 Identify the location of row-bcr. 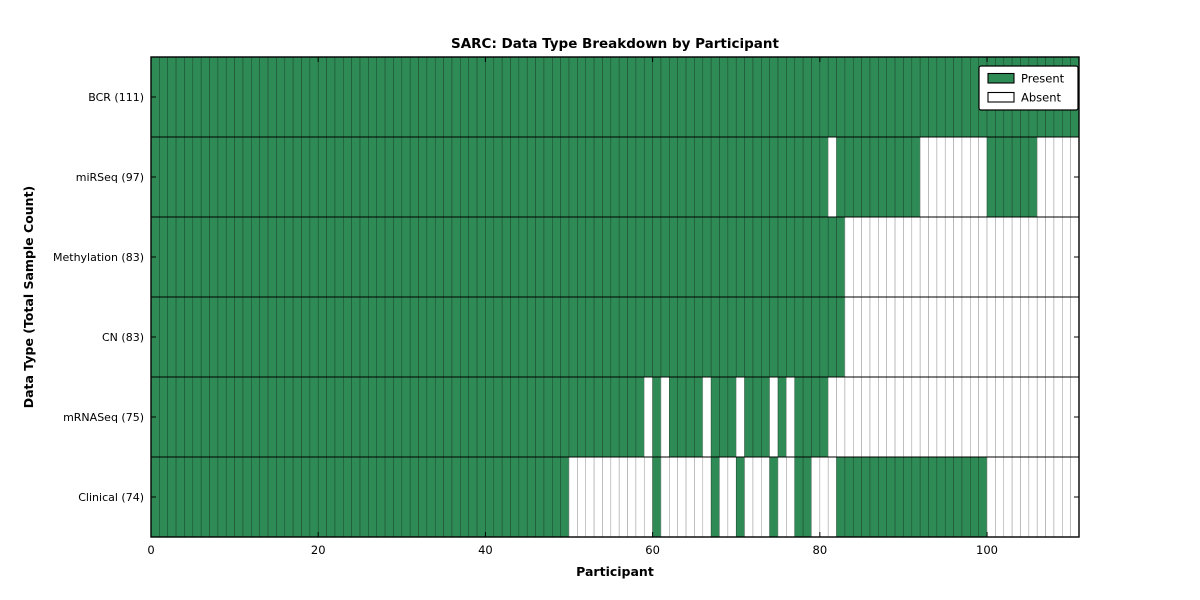
(615, 97).